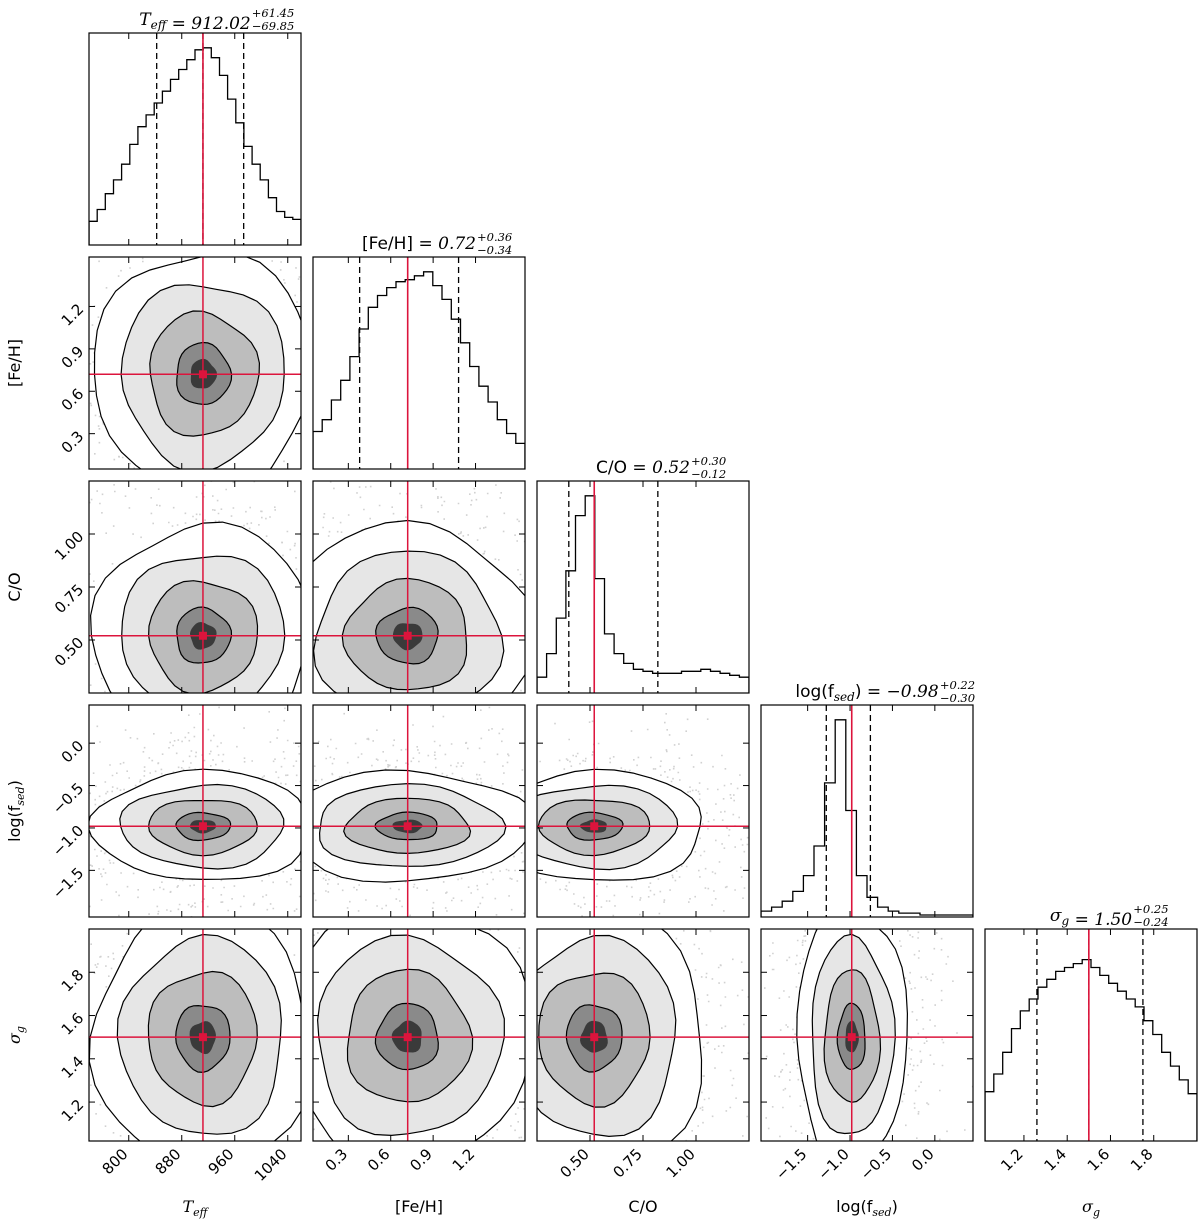 The height and width of the screenshot is (1227, 1200). What do you see at coordinates (791, 1164) in the screenshot?
I see `x-tick-label-fsed-0: −1.5` at bounding box center [791, 1164].